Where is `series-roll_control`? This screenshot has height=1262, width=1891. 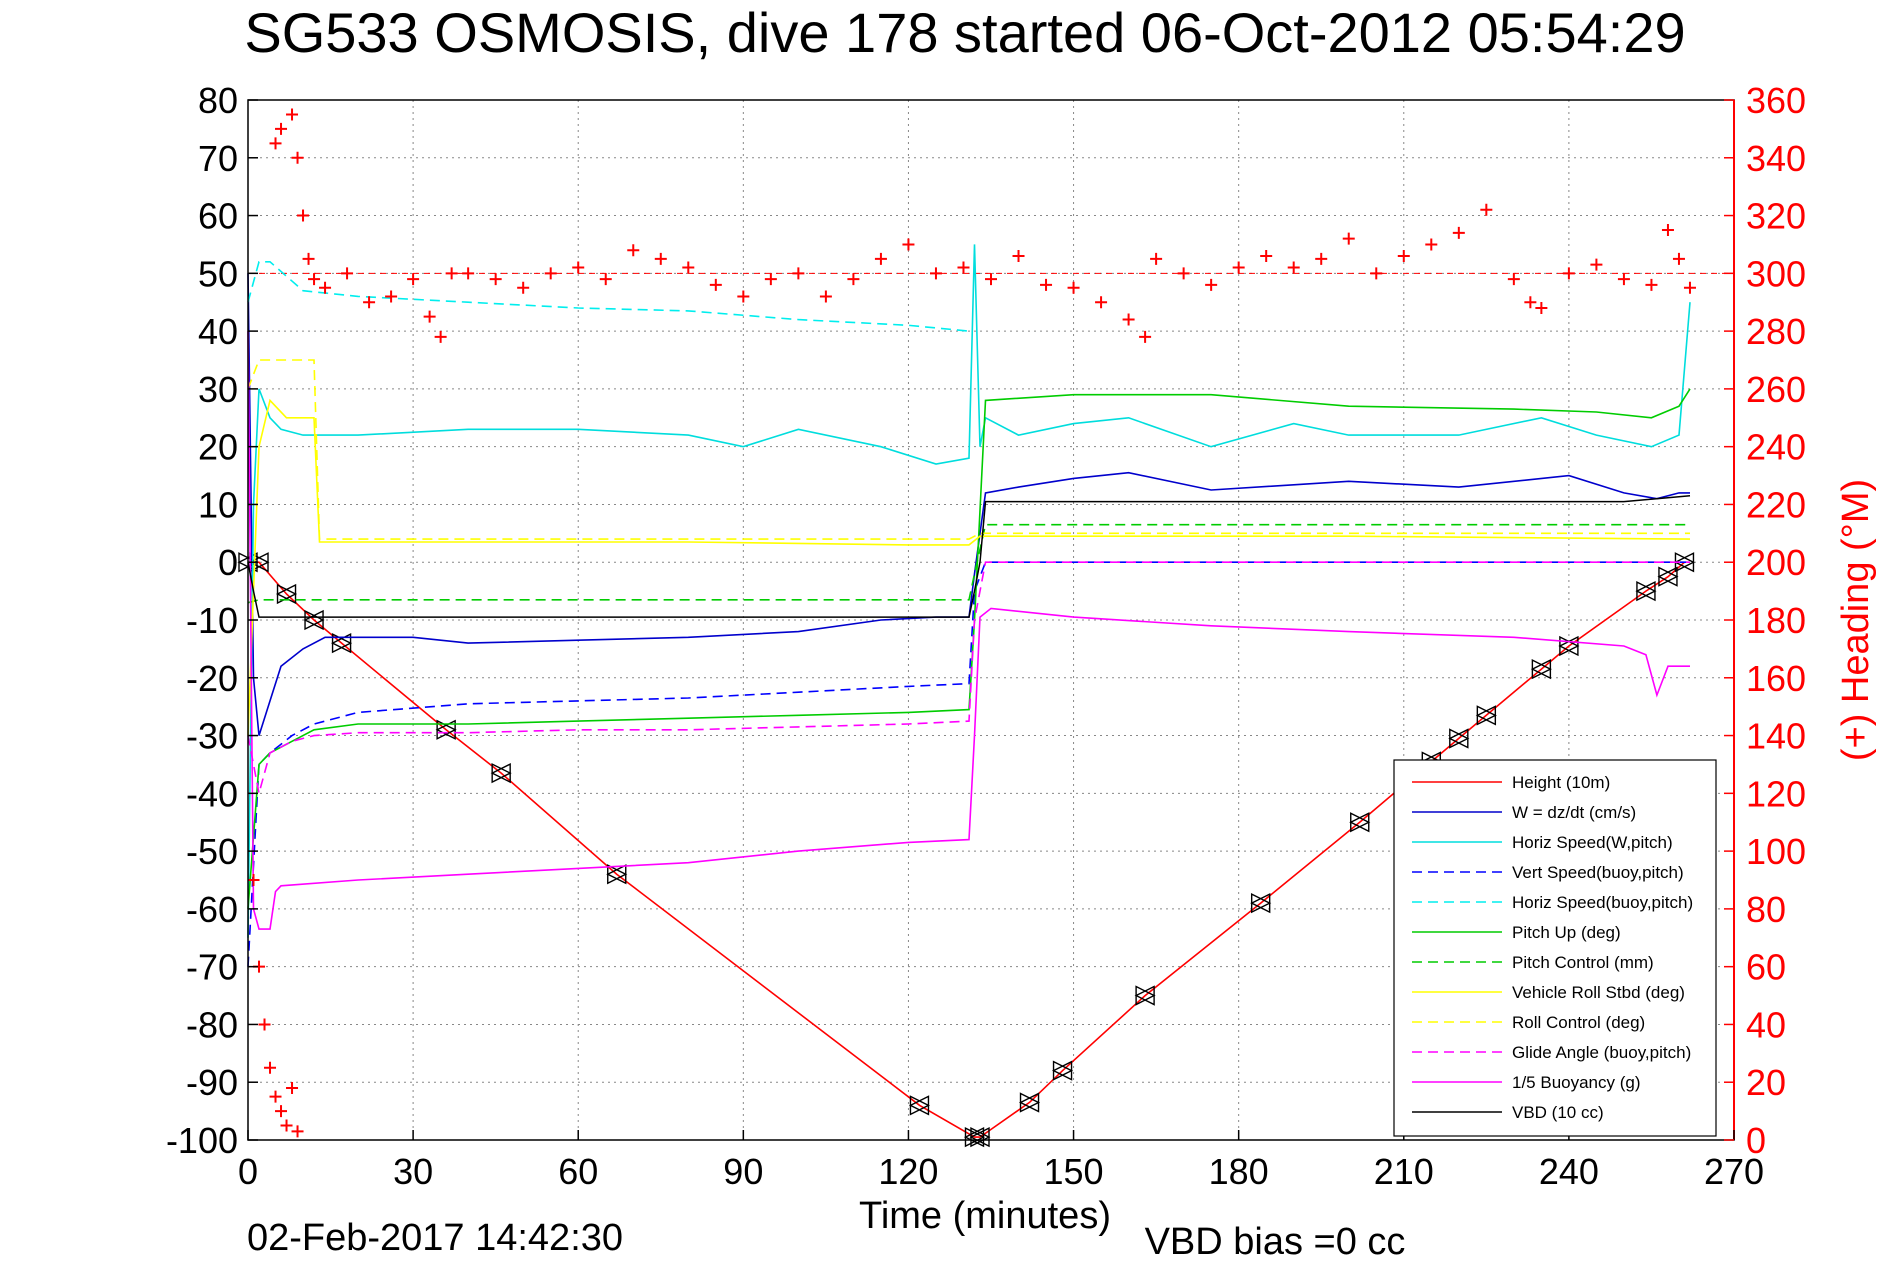
series-roll_control is located at coordinates (968, 449).